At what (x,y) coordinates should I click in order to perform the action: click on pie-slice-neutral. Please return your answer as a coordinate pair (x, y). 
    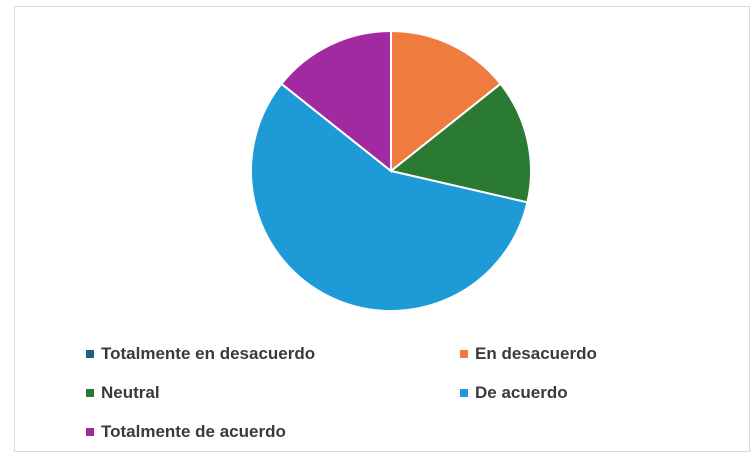
    Looking at the image, I should click on (460, 143).